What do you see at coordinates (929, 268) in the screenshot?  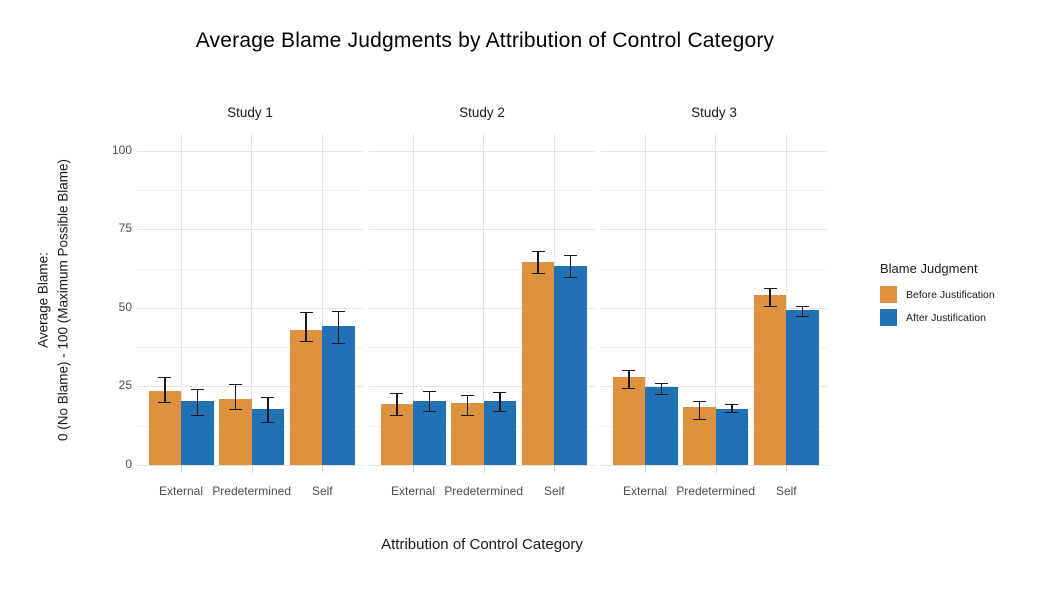 I see `legend-title: Blame Judgment` at bounding box center [929, 268].